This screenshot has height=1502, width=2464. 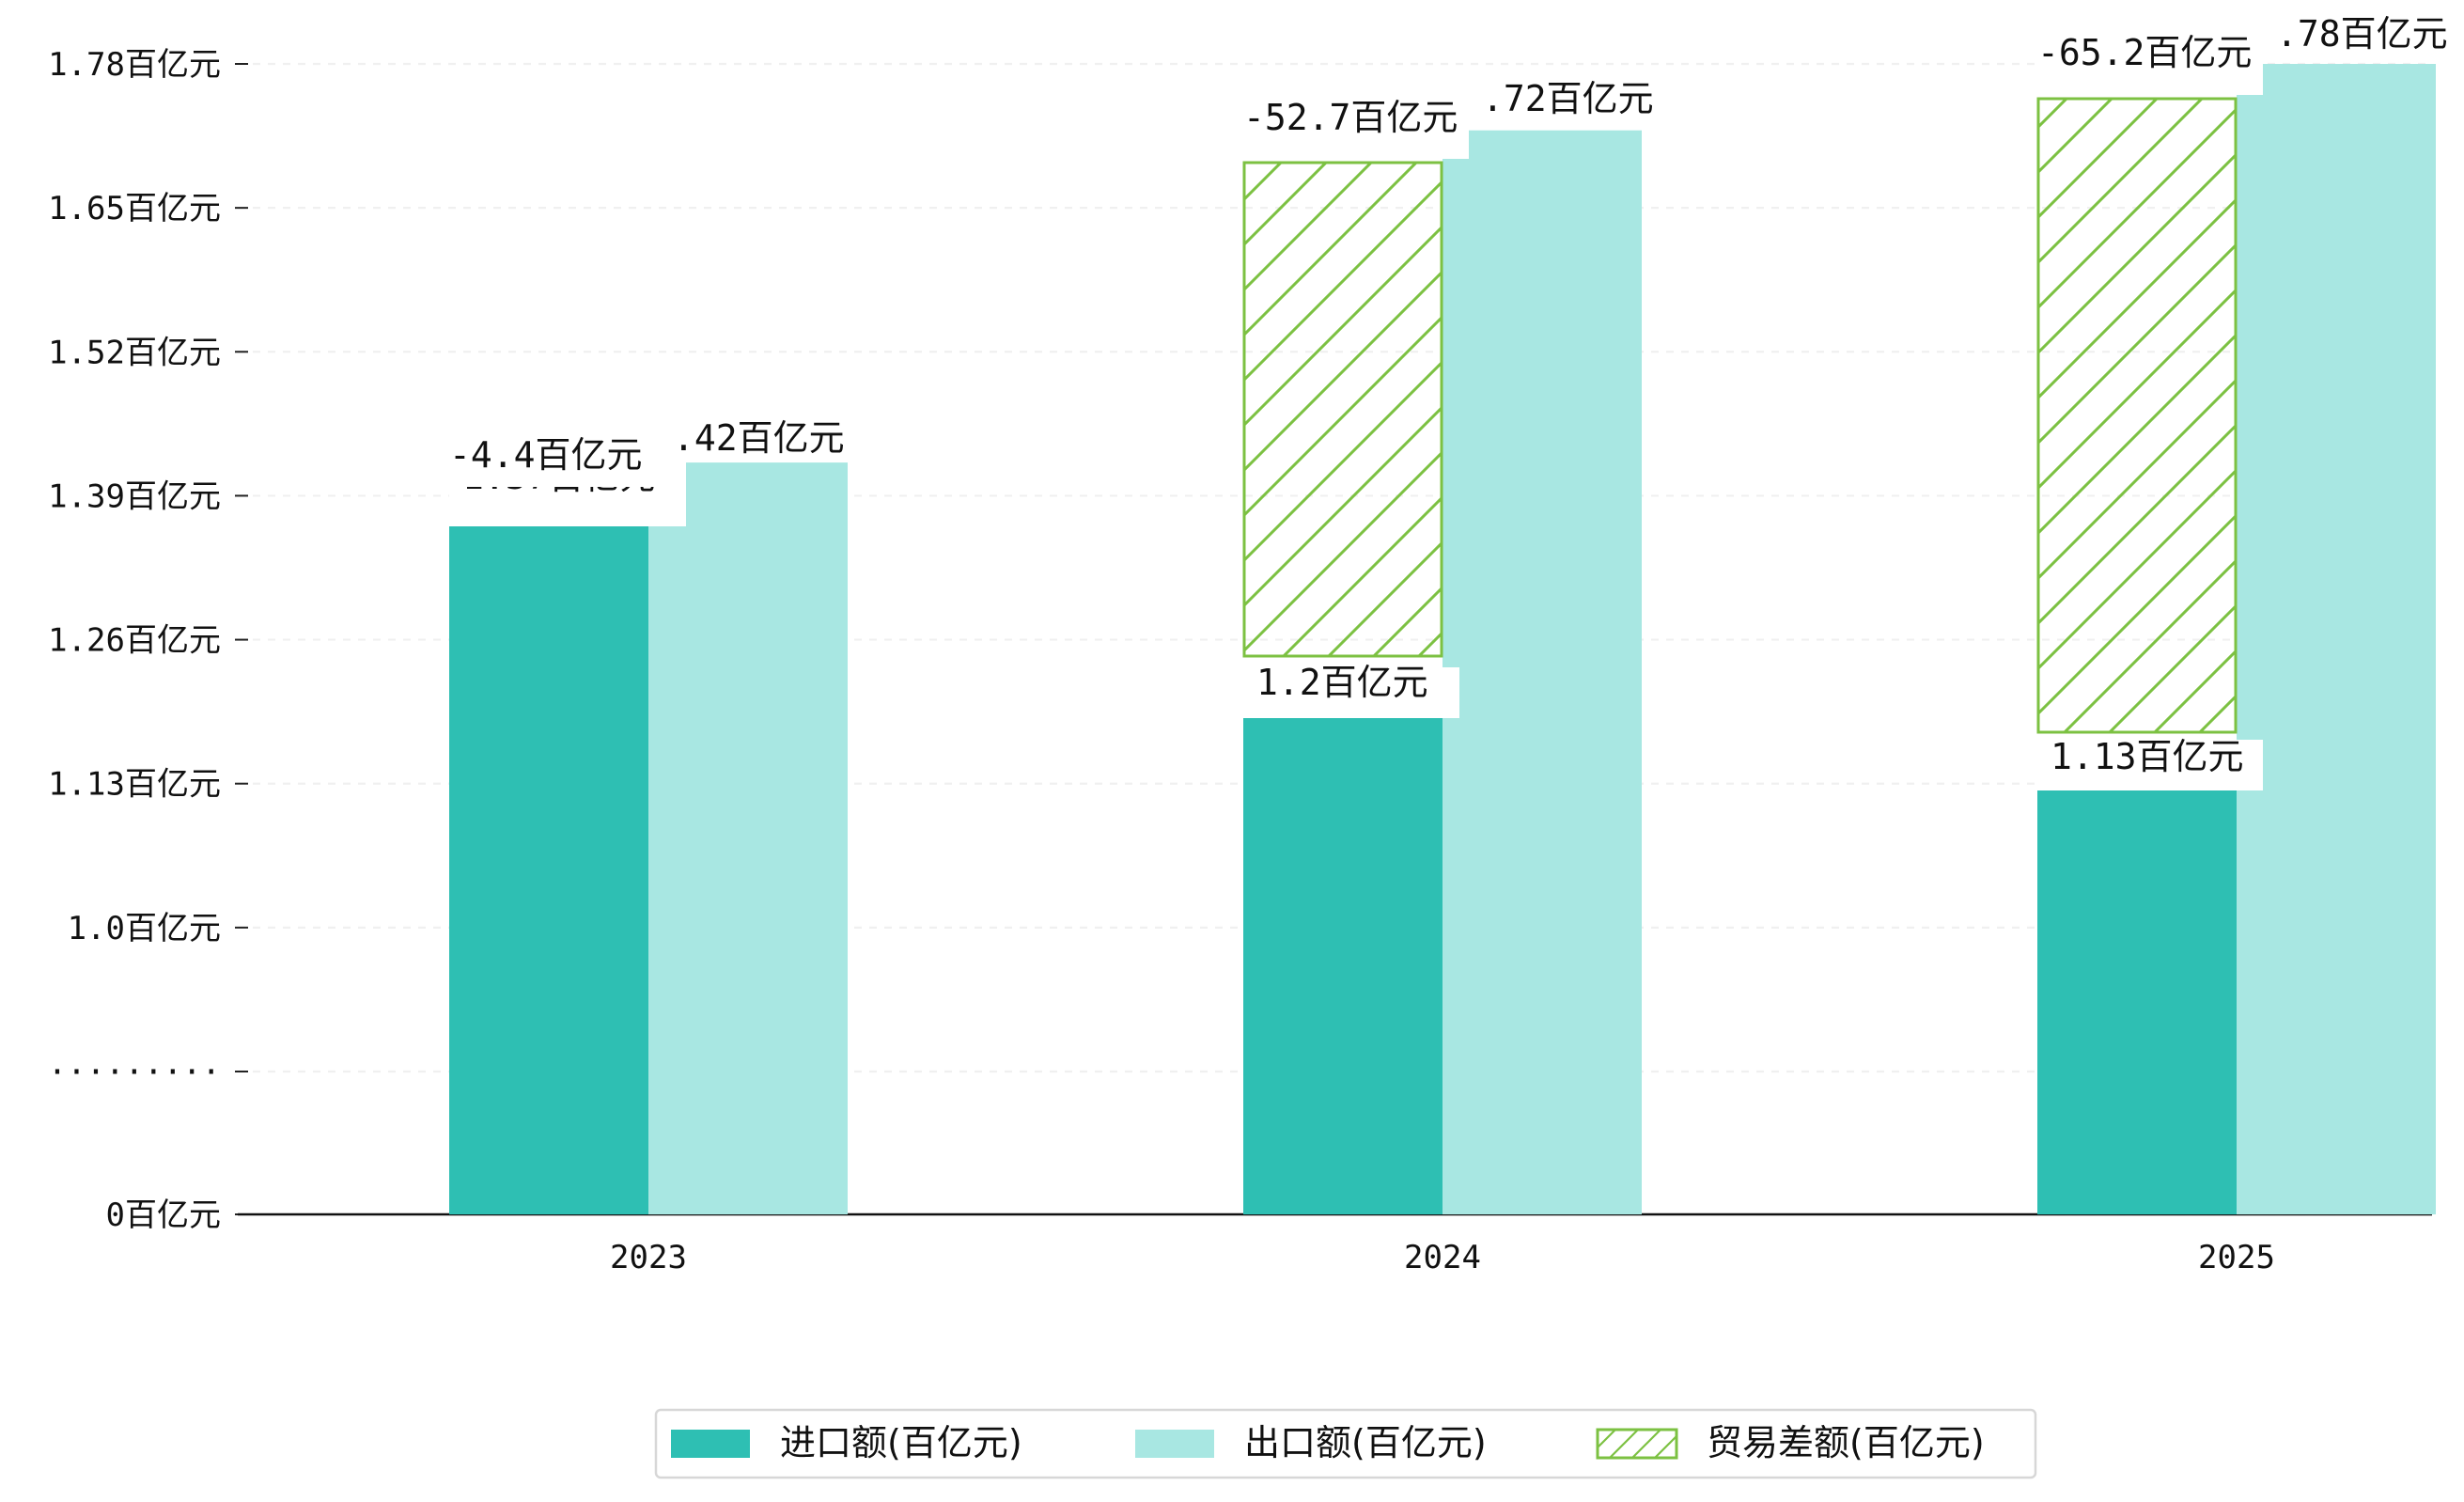 What do you see at coordinates (134, 208) in the screenshot?
I see `y-tick-label: 1.65百亿元` at bounding box center [134, 208].